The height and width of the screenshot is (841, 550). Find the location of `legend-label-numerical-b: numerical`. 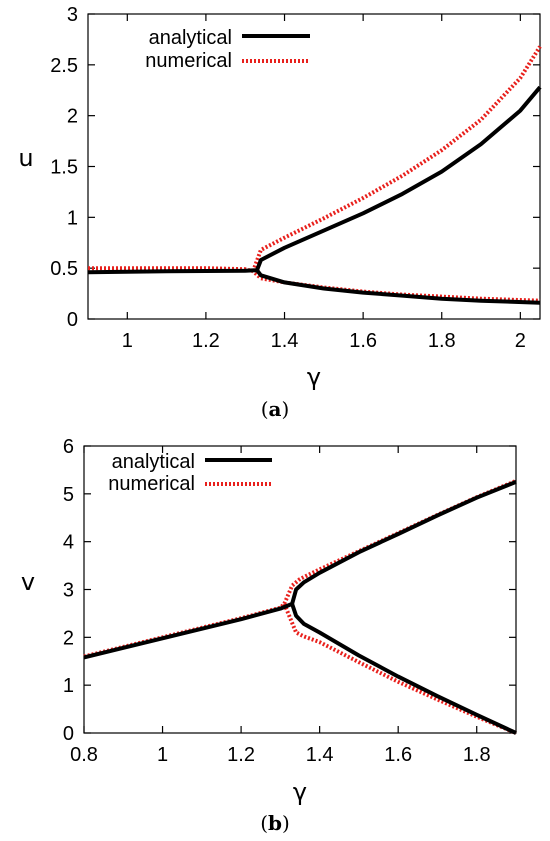

legend-label-numerical-b: numerical is located at coordinates (151, 484).